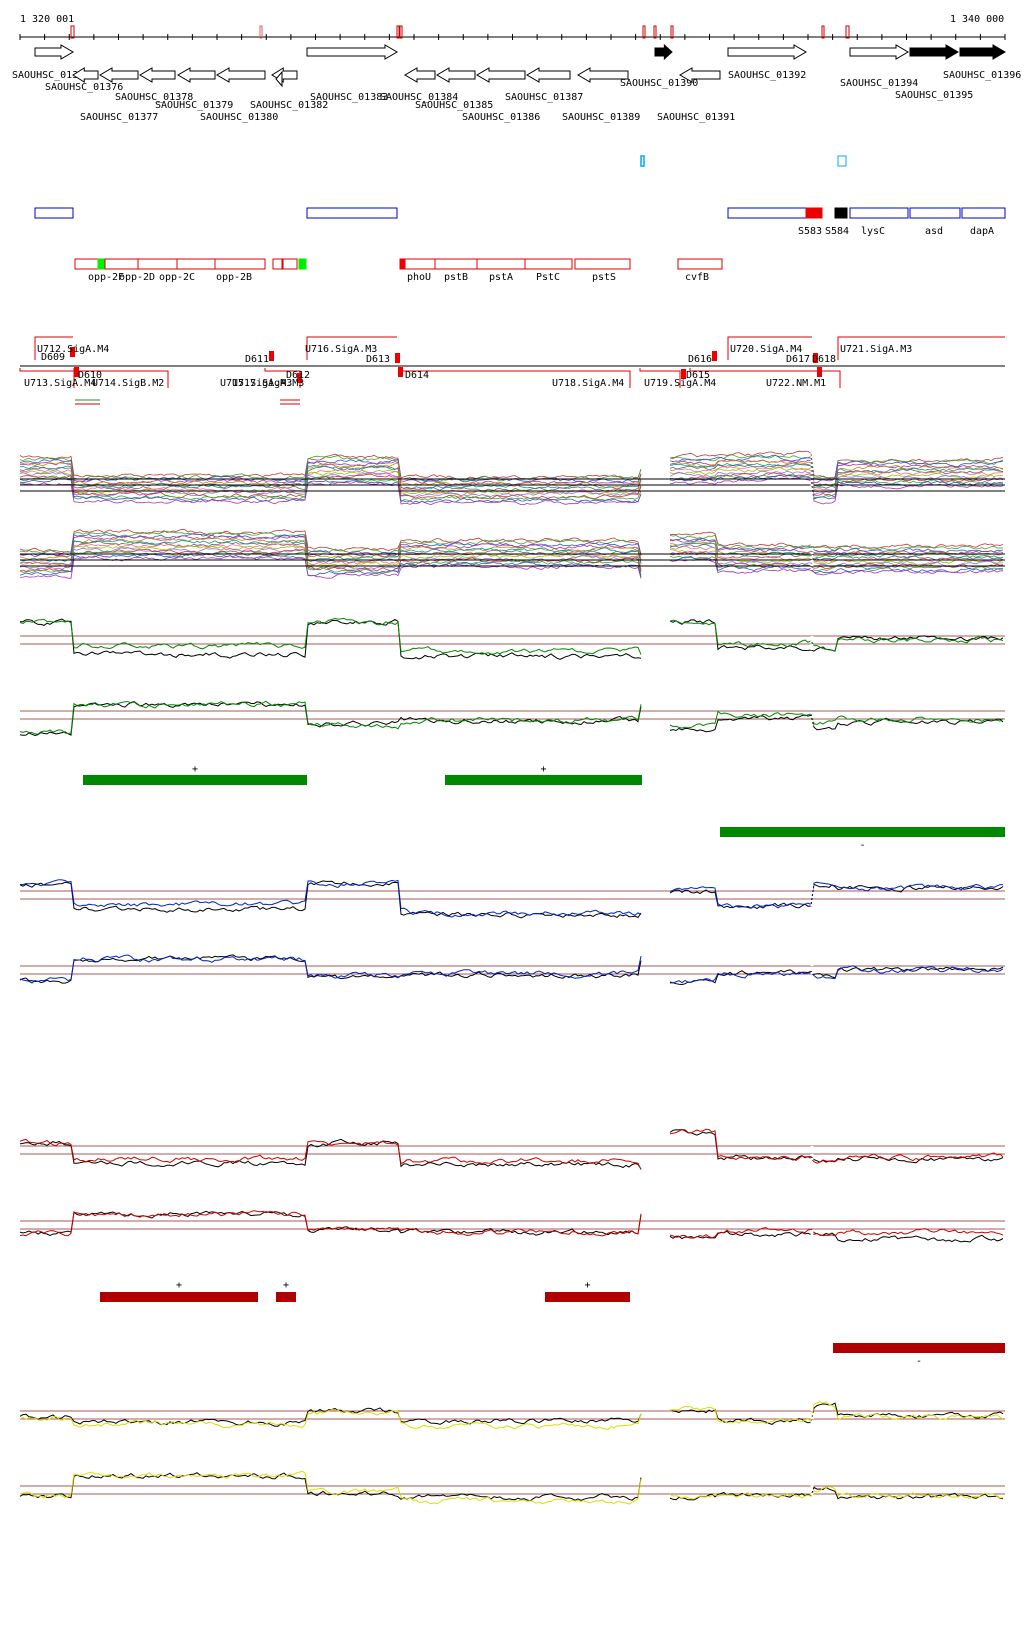  I want to click on gene-label: SAOUHSC_01375, so click(51, 75).